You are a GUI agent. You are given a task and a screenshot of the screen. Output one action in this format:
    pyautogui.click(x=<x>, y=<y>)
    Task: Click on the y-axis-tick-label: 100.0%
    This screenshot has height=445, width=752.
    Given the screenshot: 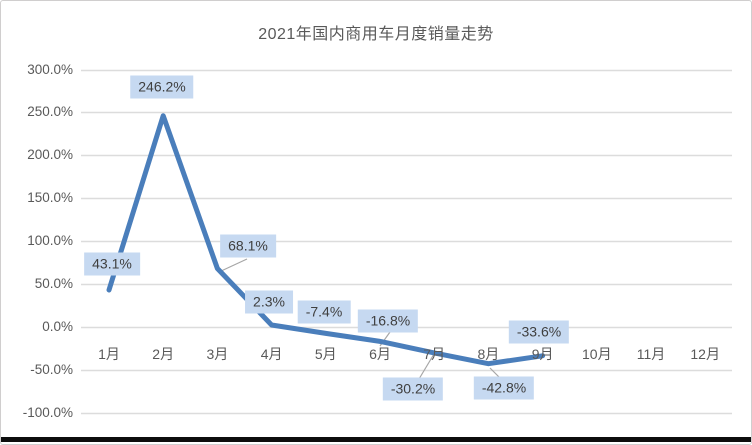 What is the action you would take?
    pyautogui.click(x=50, y=241)
    